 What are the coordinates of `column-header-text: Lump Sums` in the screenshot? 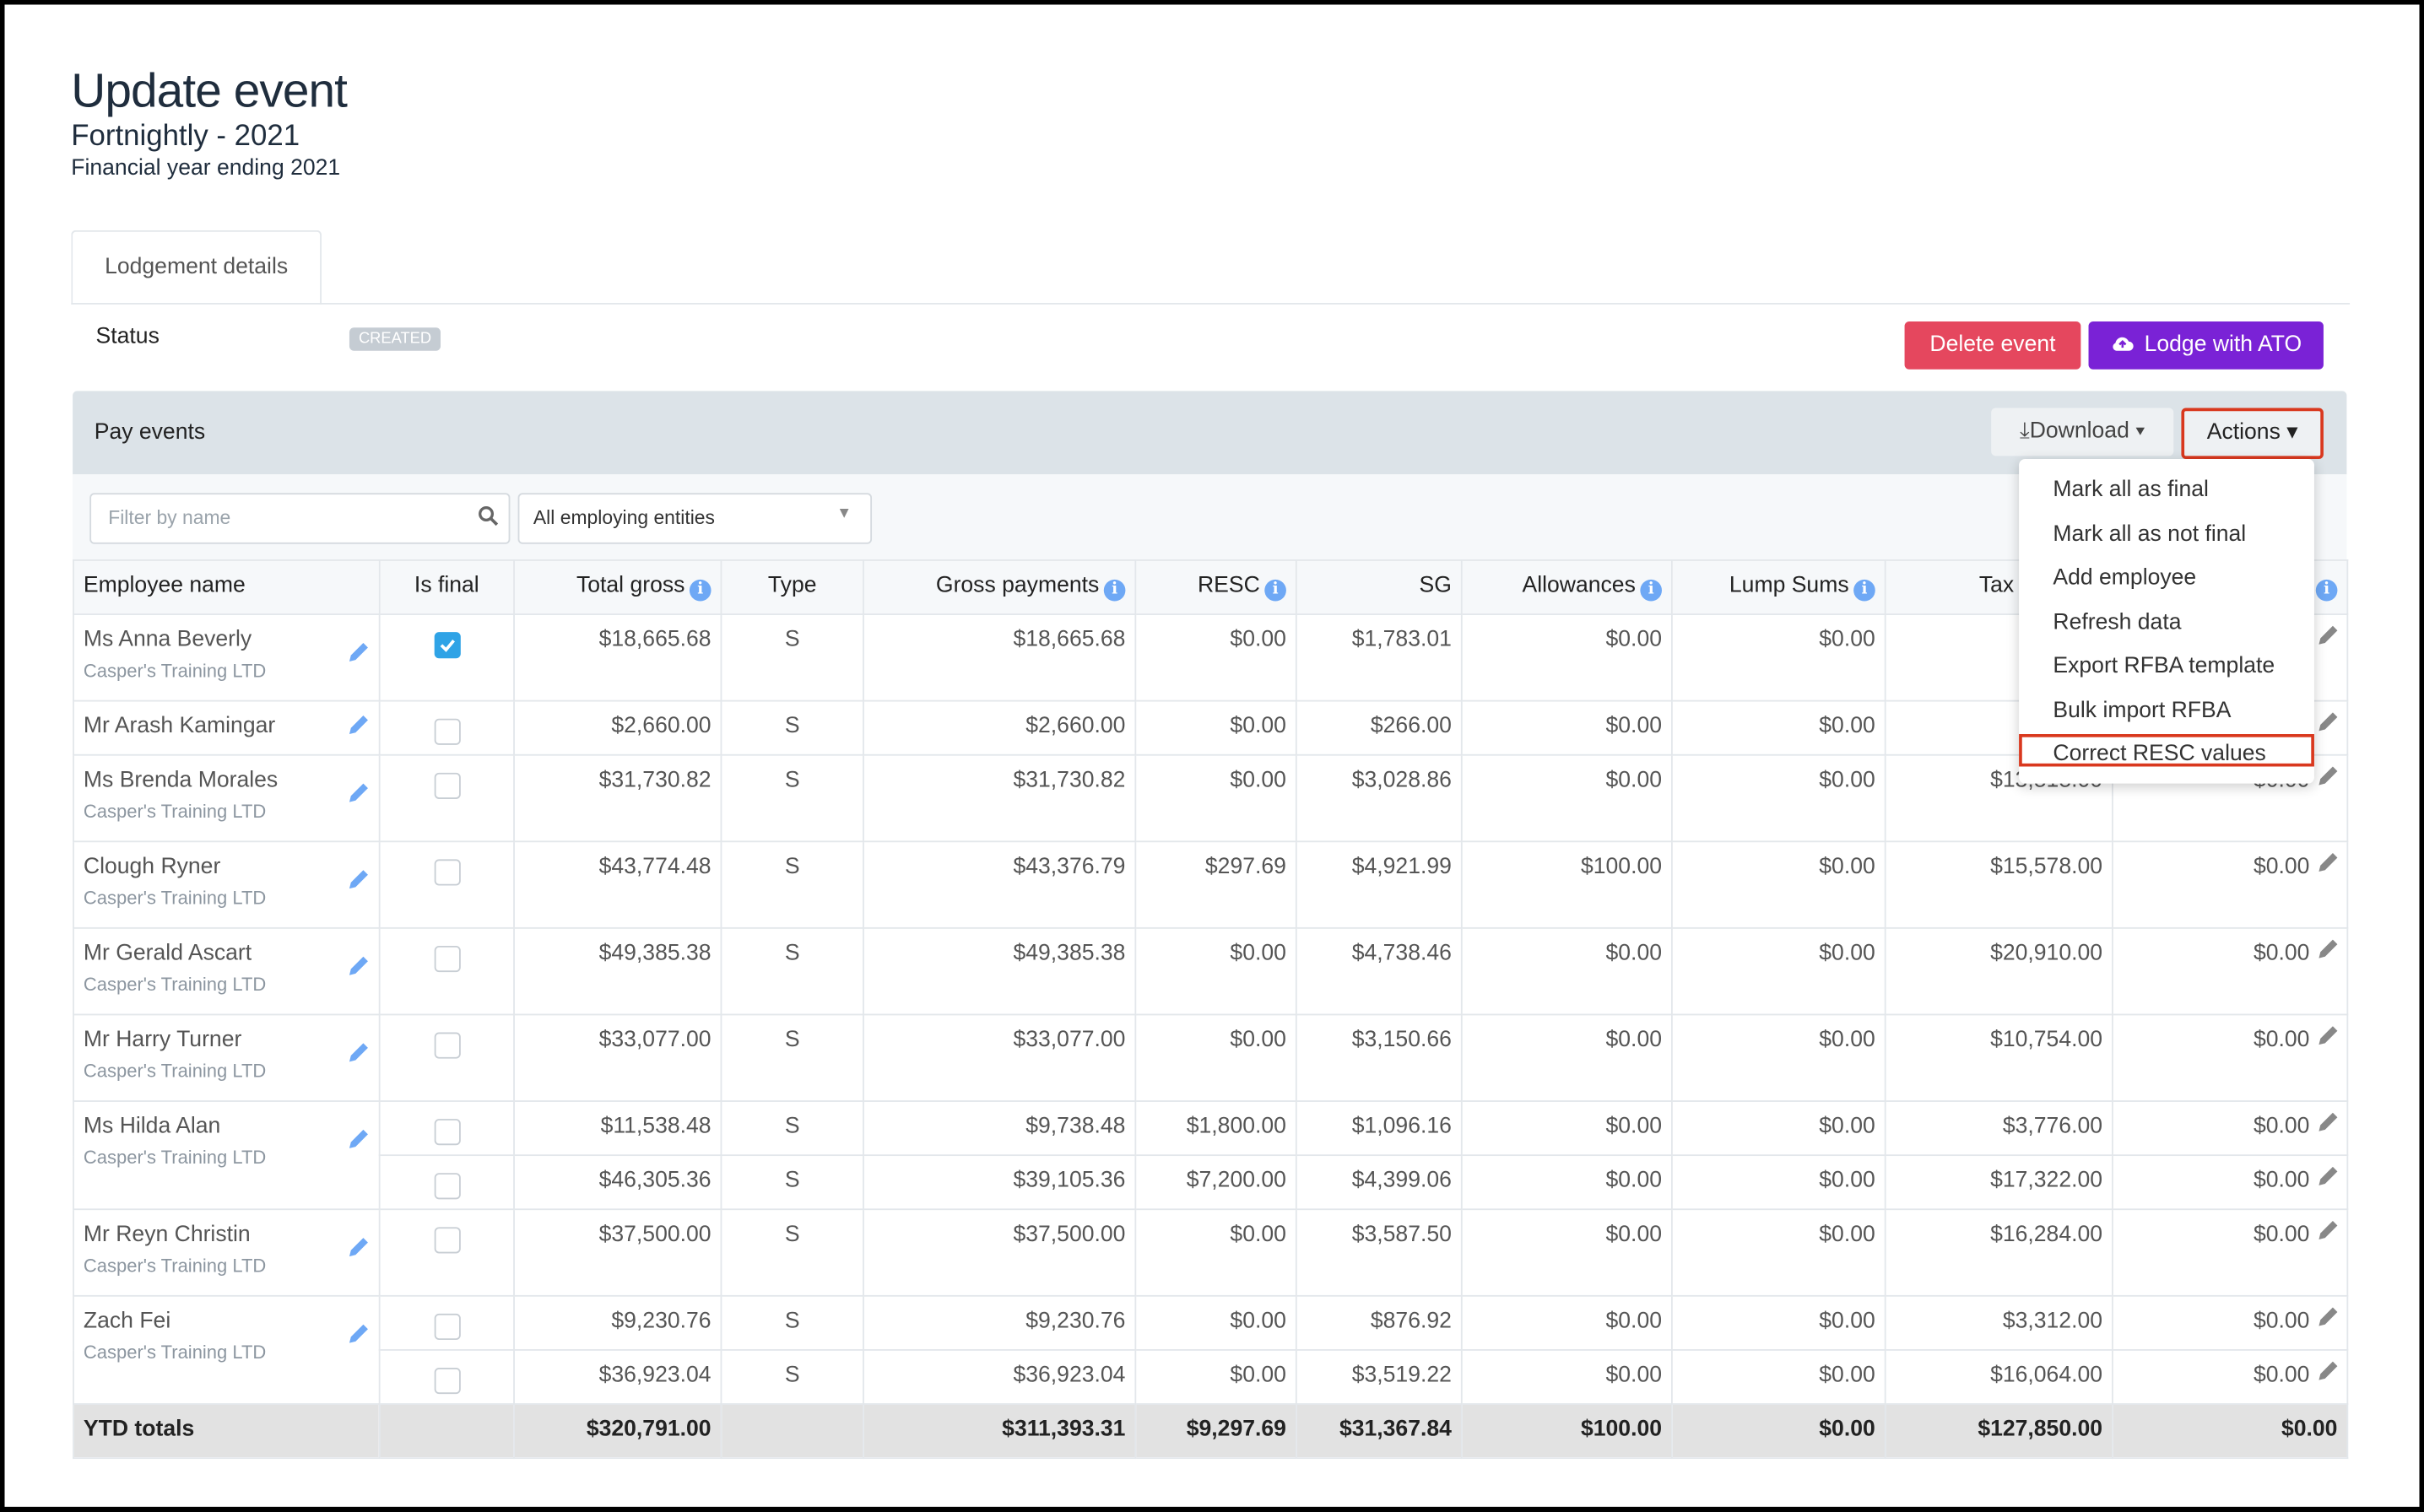 It's located at (1789, 585).